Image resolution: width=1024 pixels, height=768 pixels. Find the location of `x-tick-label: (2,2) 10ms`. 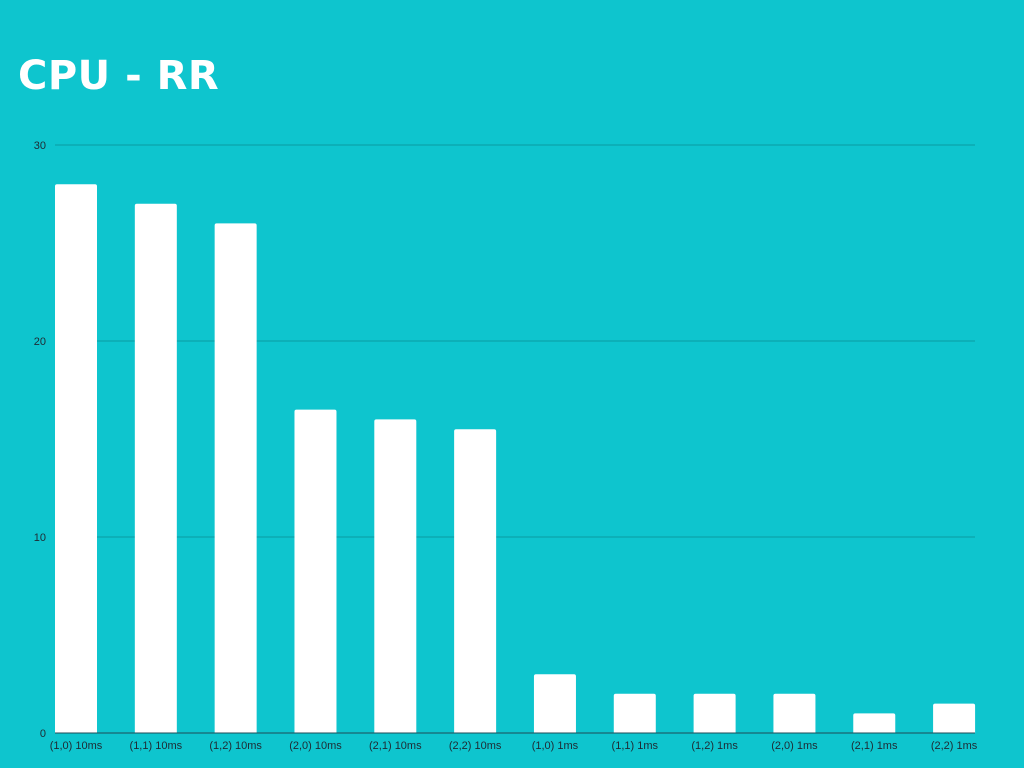

x-tick-label: (2,2) 10ms is located at coordinates (475, 746).